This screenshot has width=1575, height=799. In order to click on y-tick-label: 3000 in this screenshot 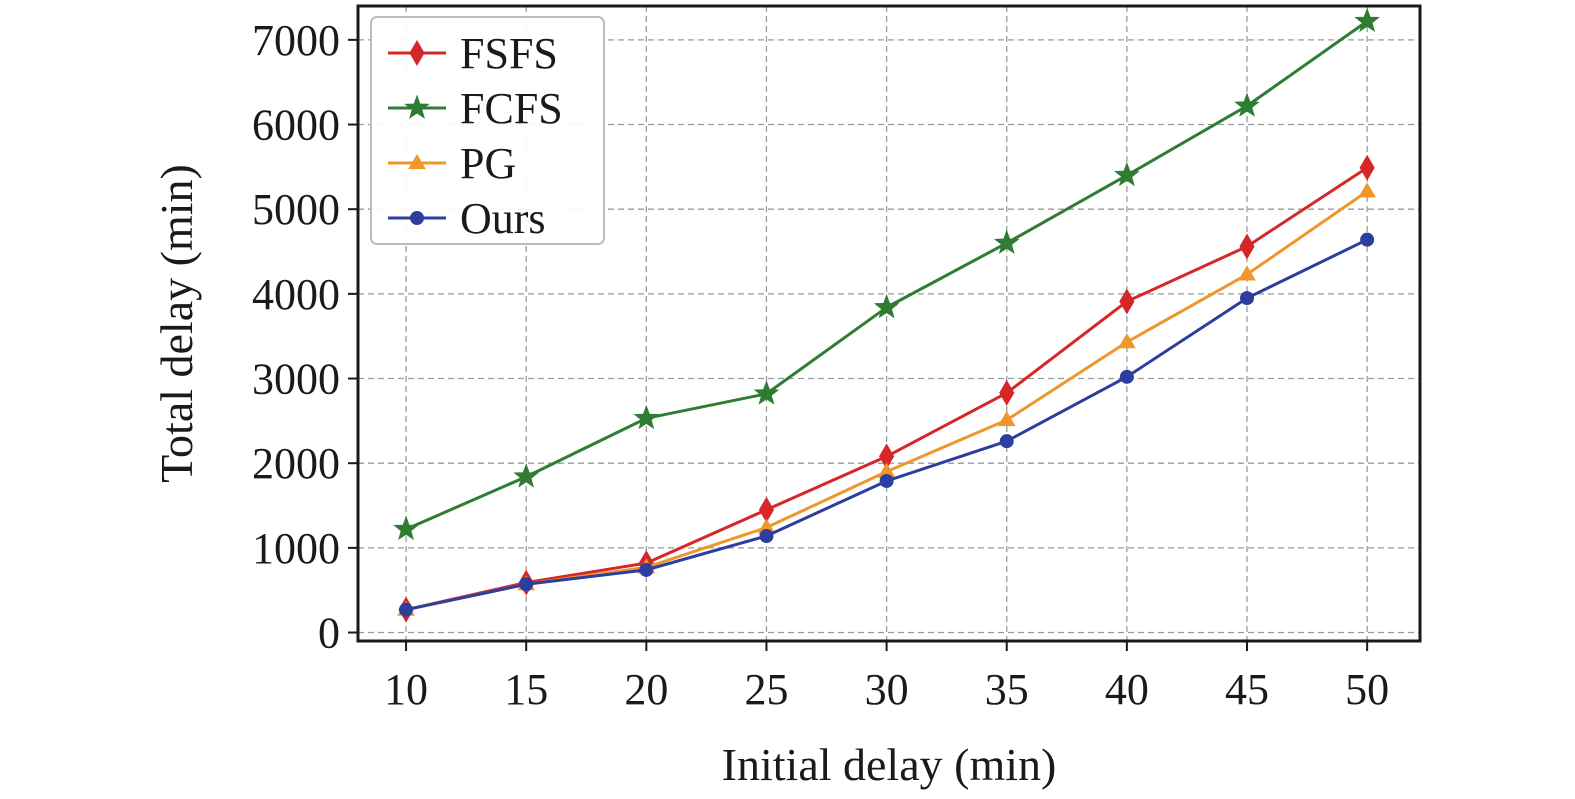, I will do `click(296, 379)`.